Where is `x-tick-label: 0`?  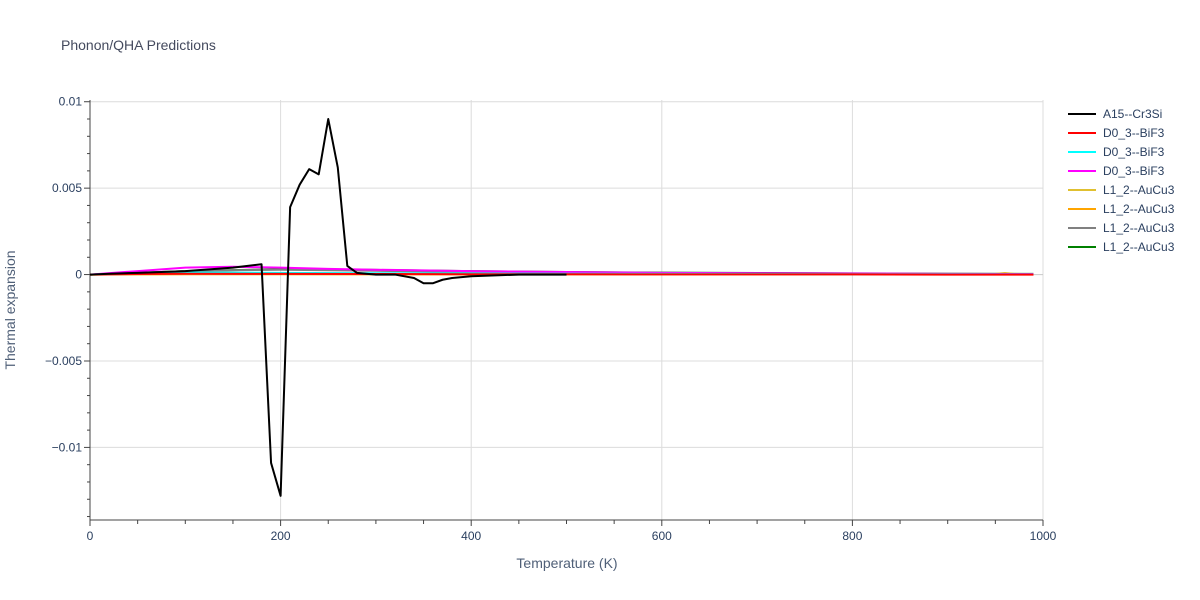 x-tick-label: 0 is located at coordinates (90, 536).